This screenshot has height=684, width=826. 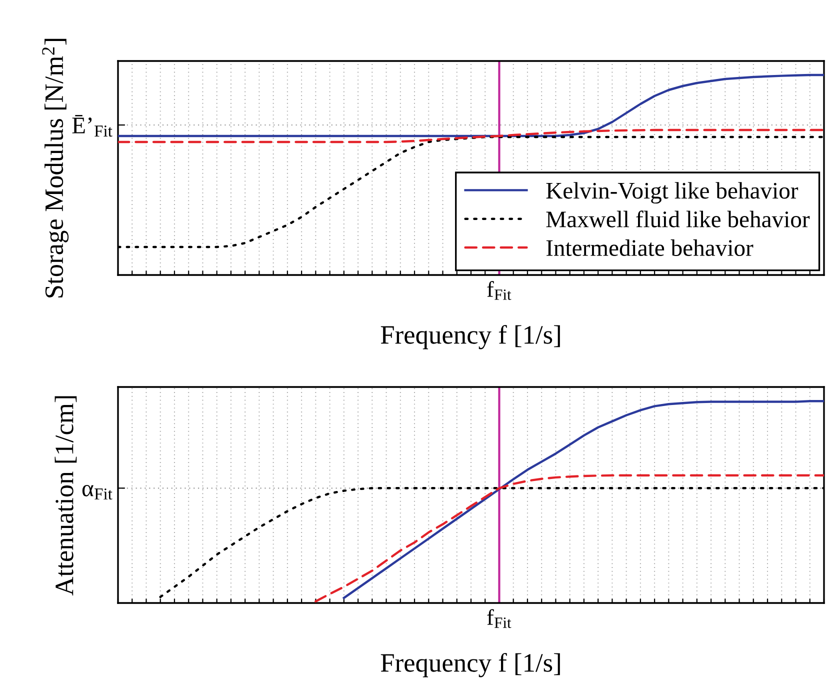 I want to click on legend-label: Intermediate behavior, so click(x=650, y=247).